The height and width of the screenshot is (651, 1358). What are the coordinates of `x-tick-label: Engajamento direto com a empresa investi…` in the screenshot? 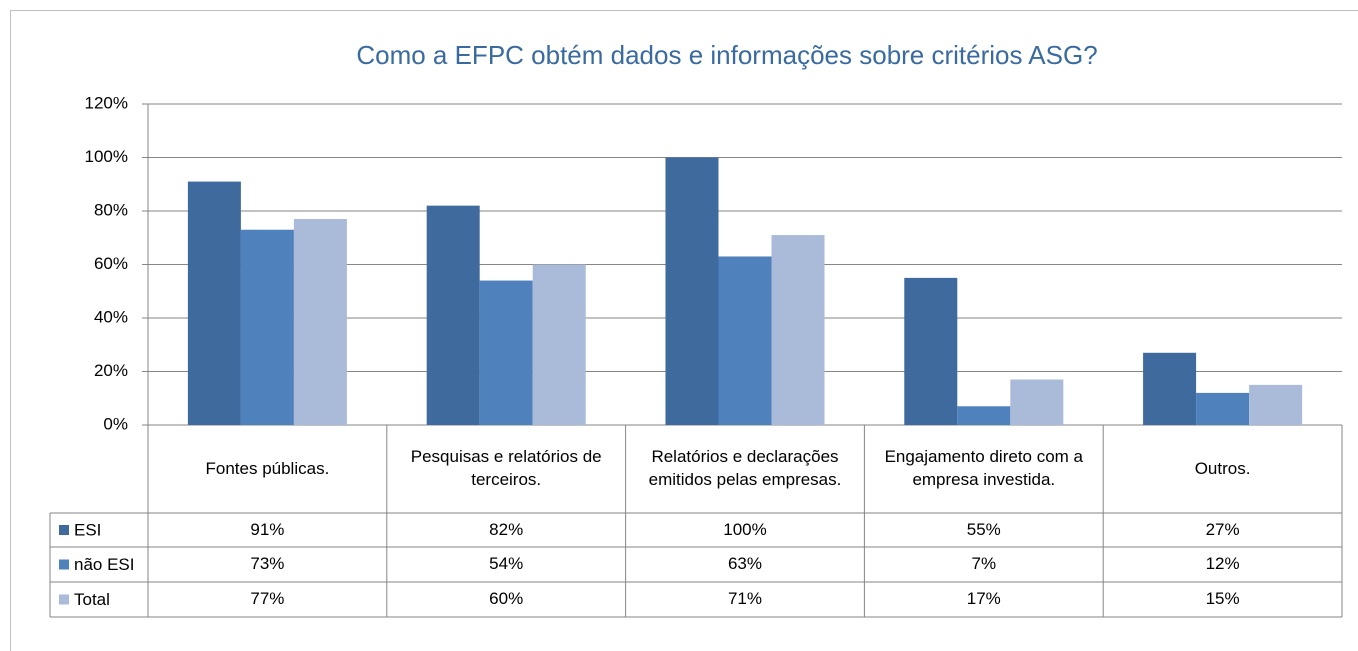 It's located at (984, 468).